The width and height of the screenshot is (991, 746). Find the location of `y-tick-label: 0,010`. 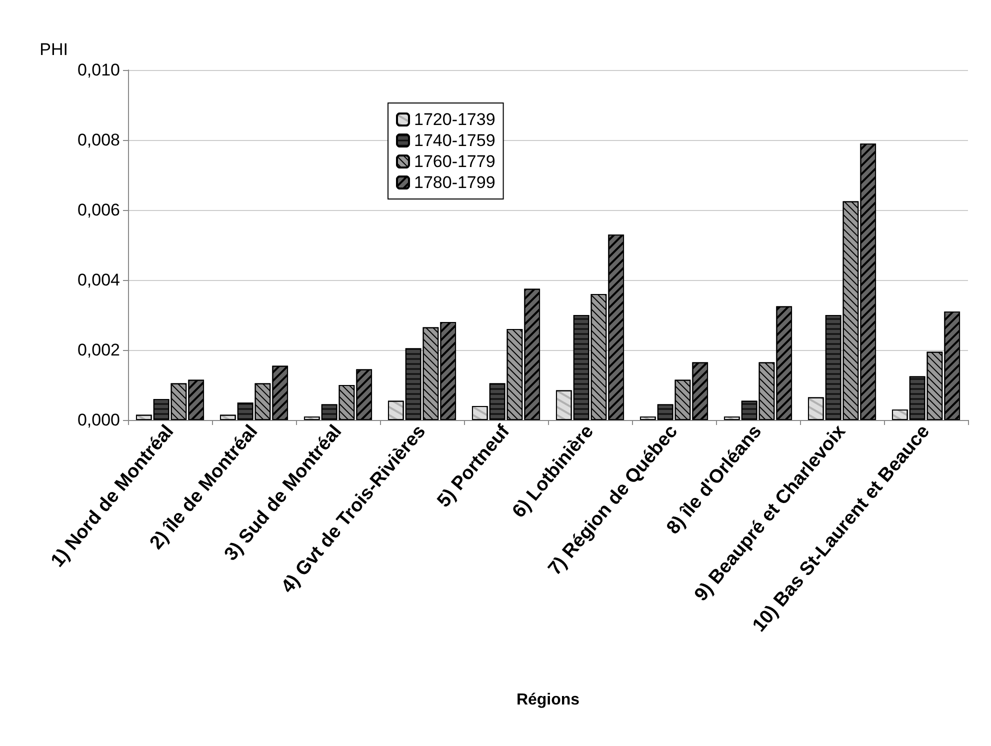

y-tick-label: 0,010 is located at coordinates (98, 70).